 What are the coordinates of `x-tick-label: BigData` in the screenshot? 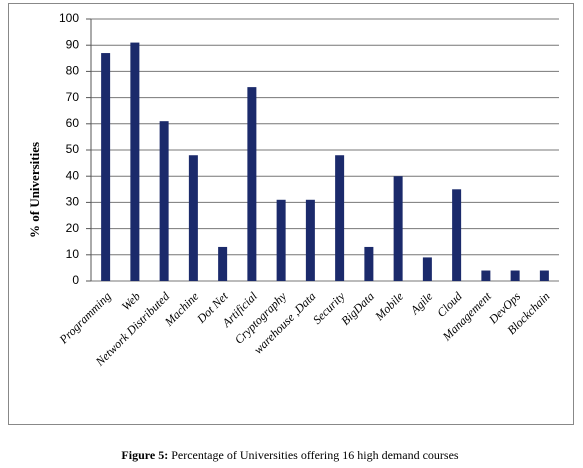 It's located at (357, 308).